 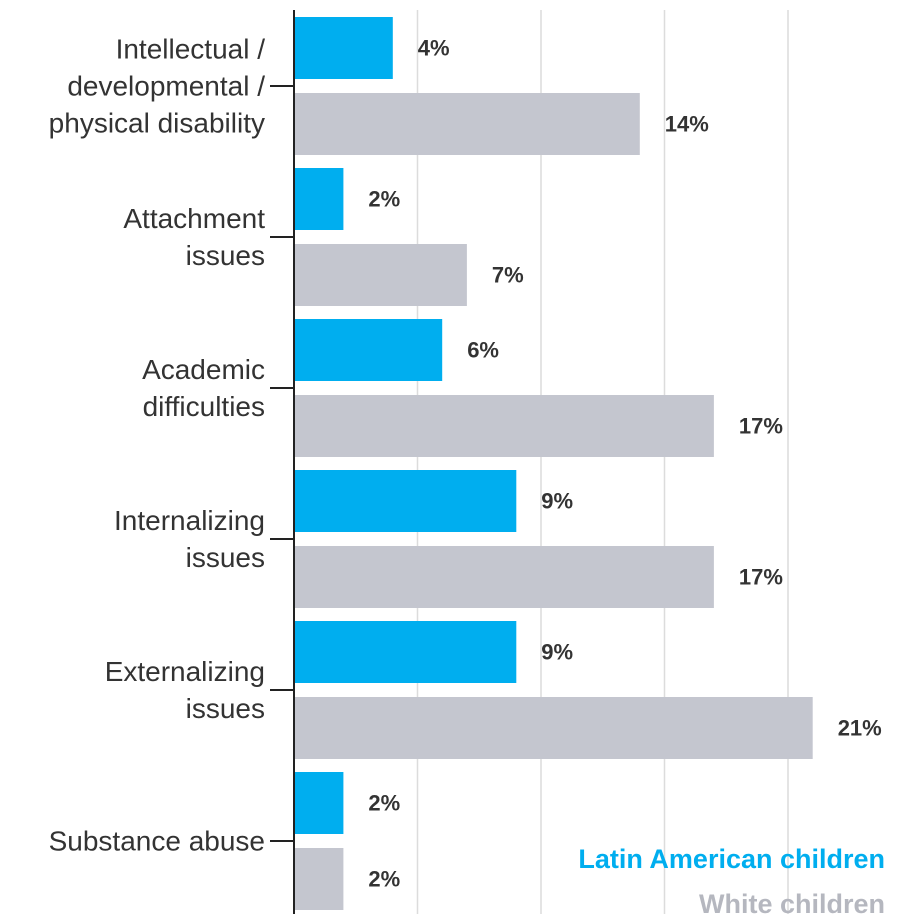 What do you see at coordinates (194, 218) in the screenshot?
I see `category-label: Attachment` at bounding box center [194, 218].